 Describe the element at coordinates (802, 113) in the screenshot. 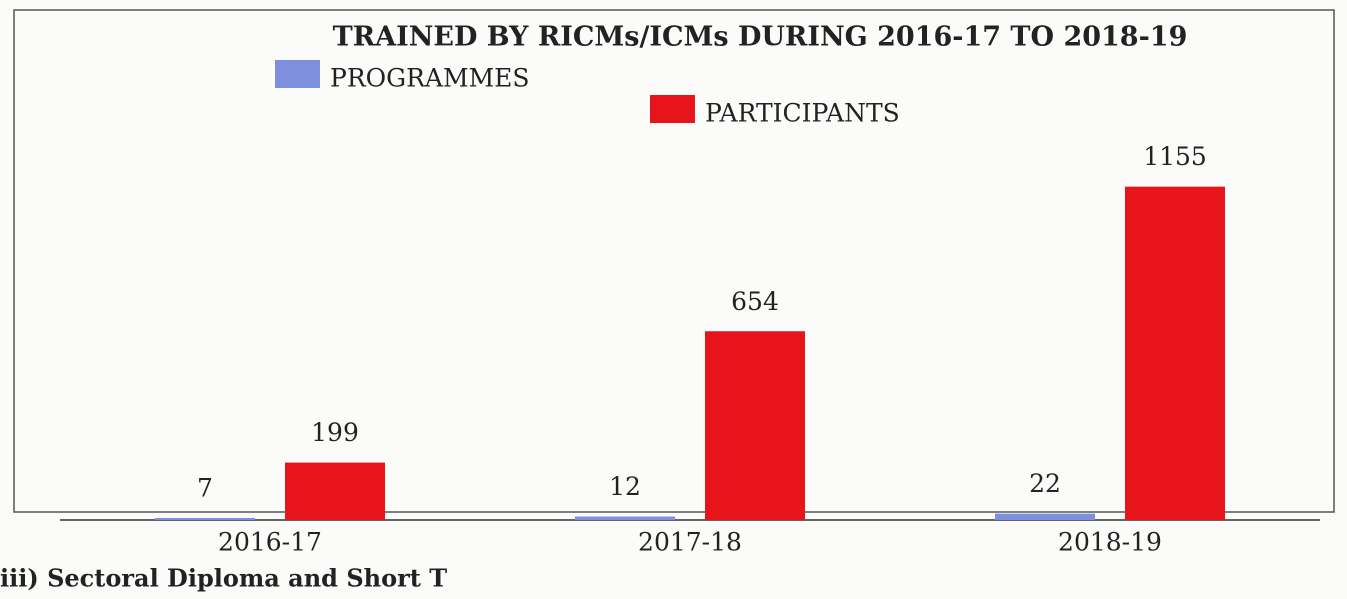

I see `legend-label: PARTICIPANTS` at that location.